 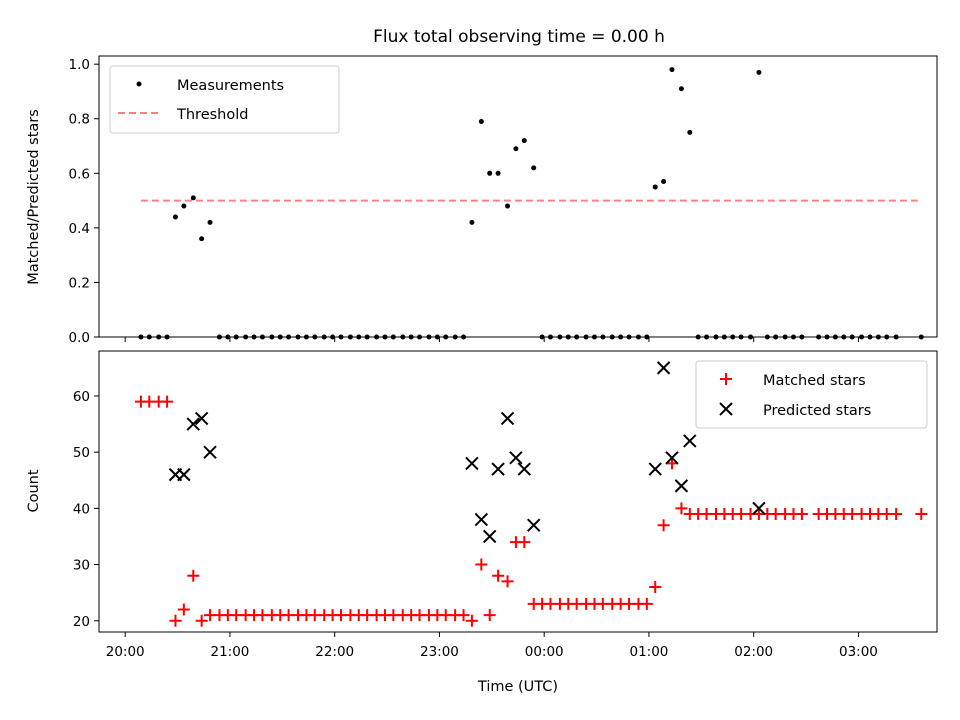 I want to click on bottom-xtick-label: 01:00, so click(x=648, y=652).